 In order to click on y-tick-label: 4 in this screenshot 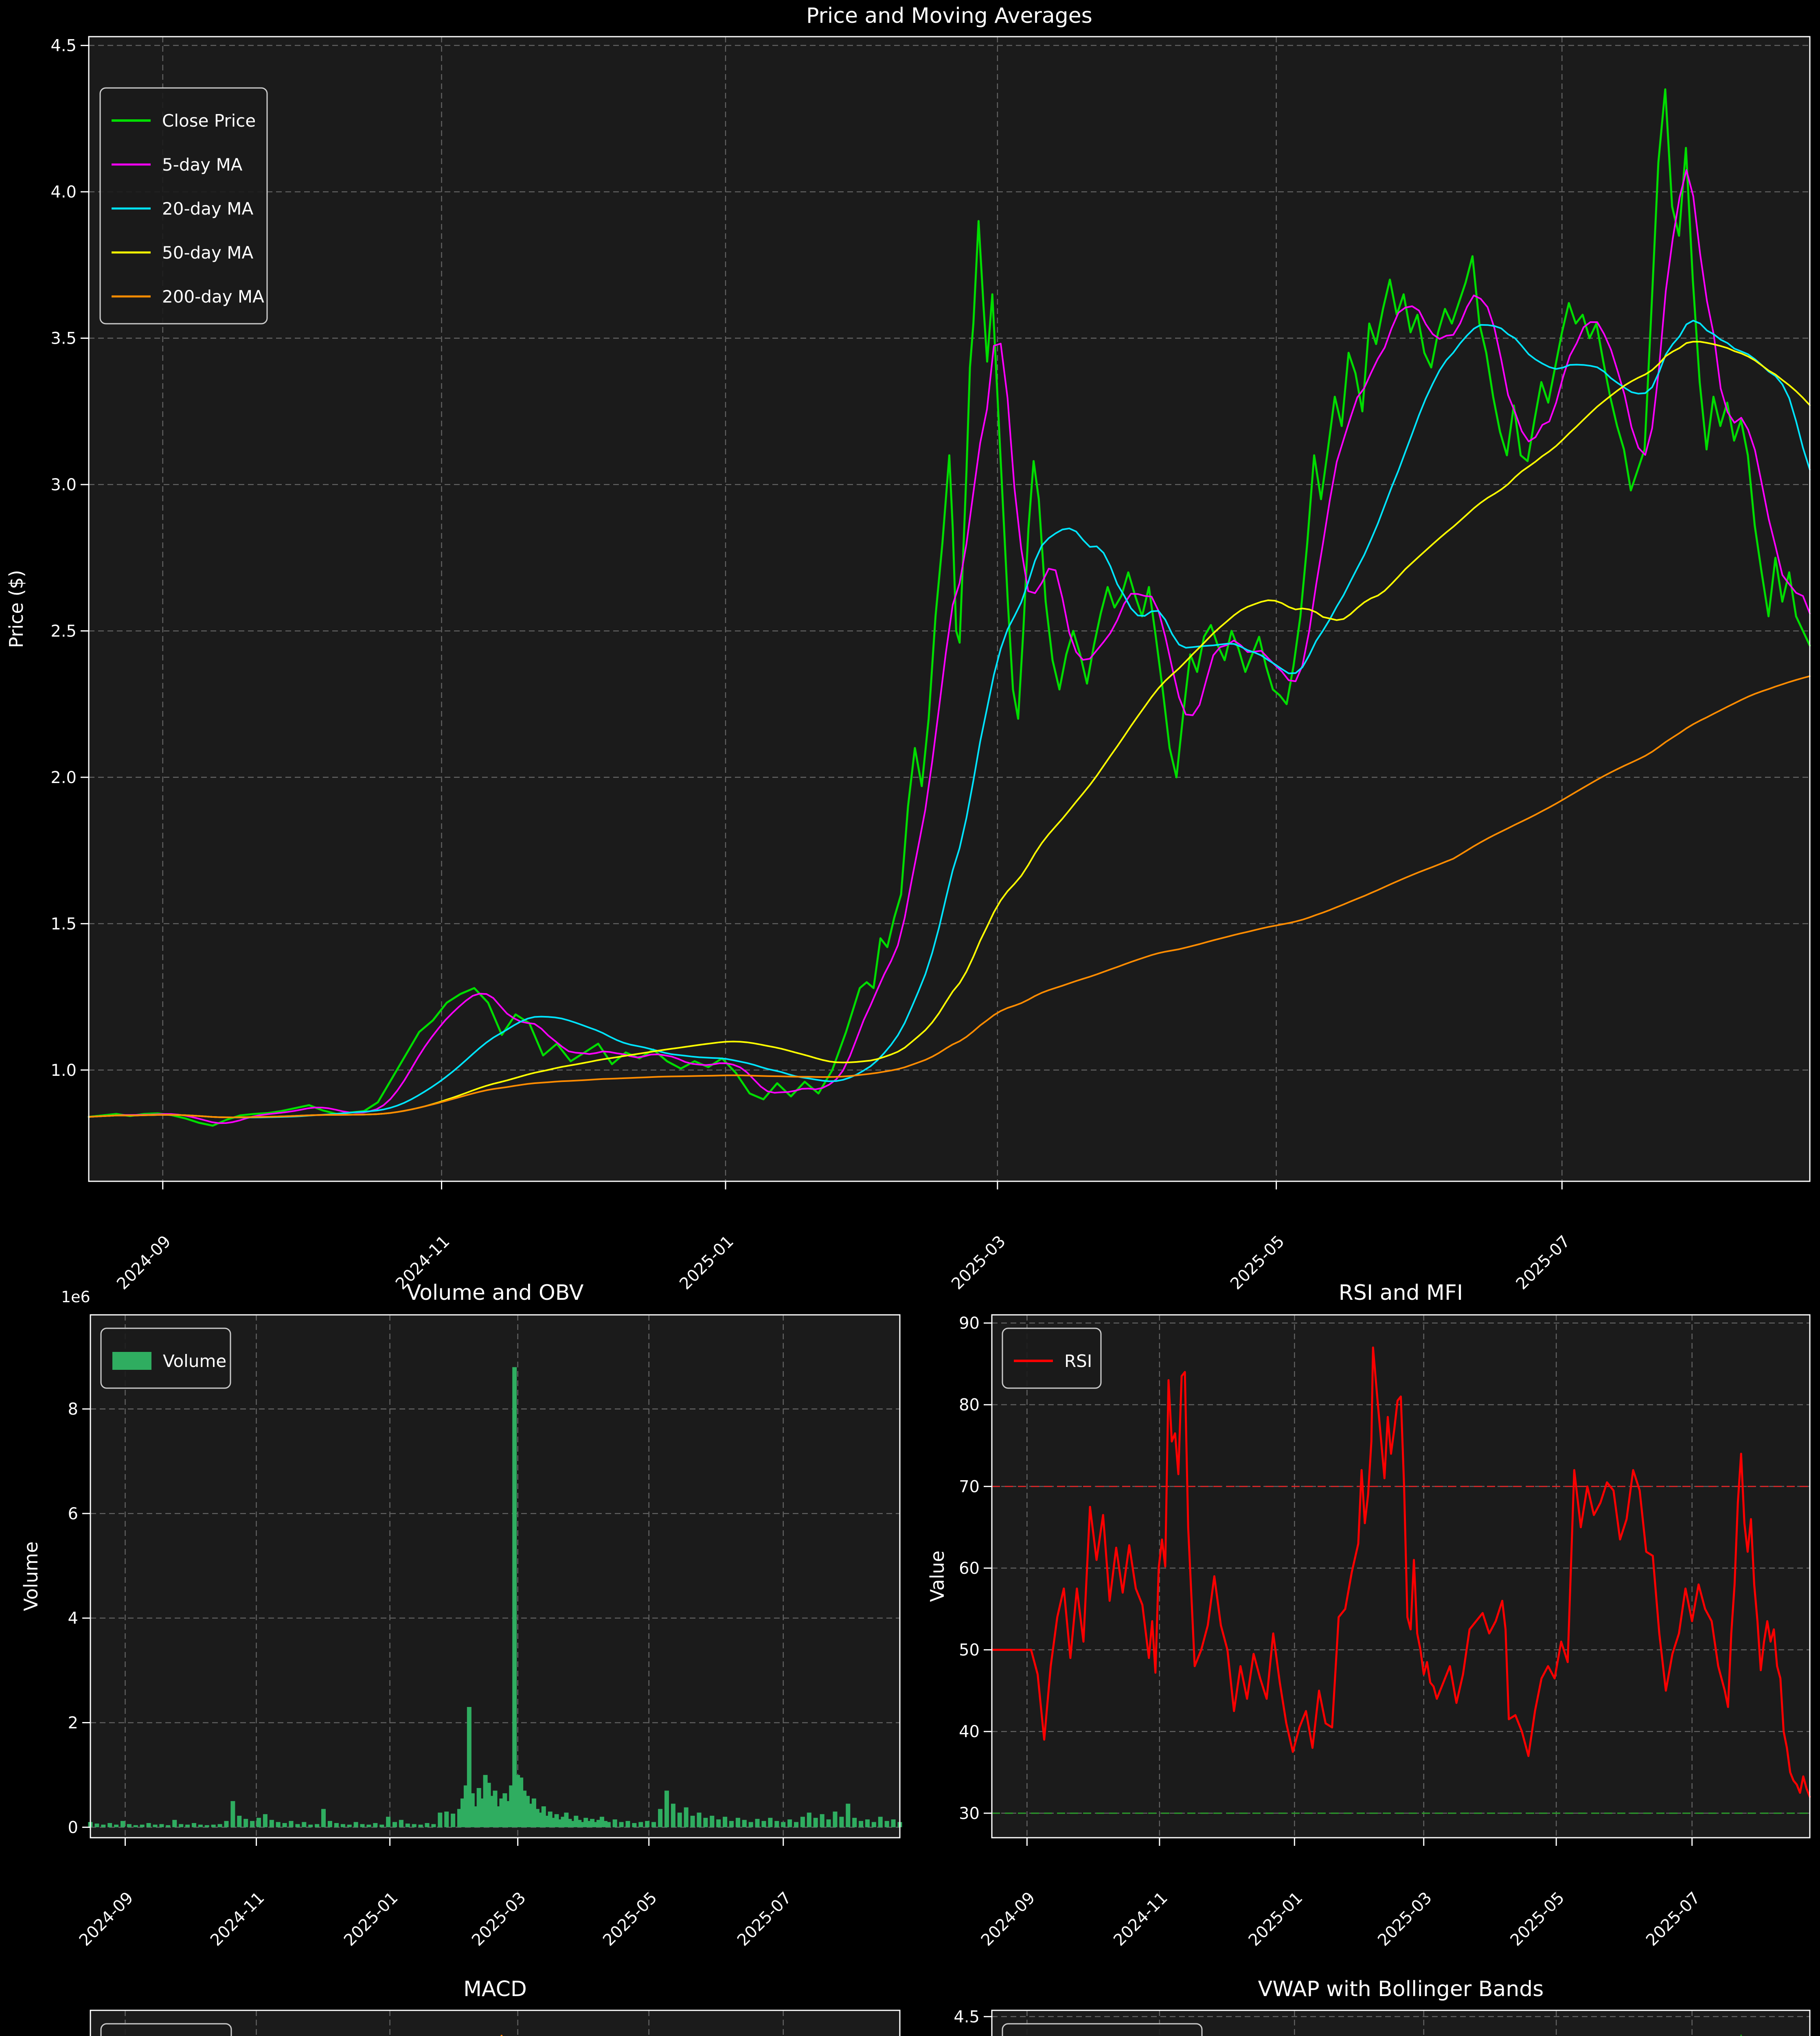, I will do `click(73, 1619)`.